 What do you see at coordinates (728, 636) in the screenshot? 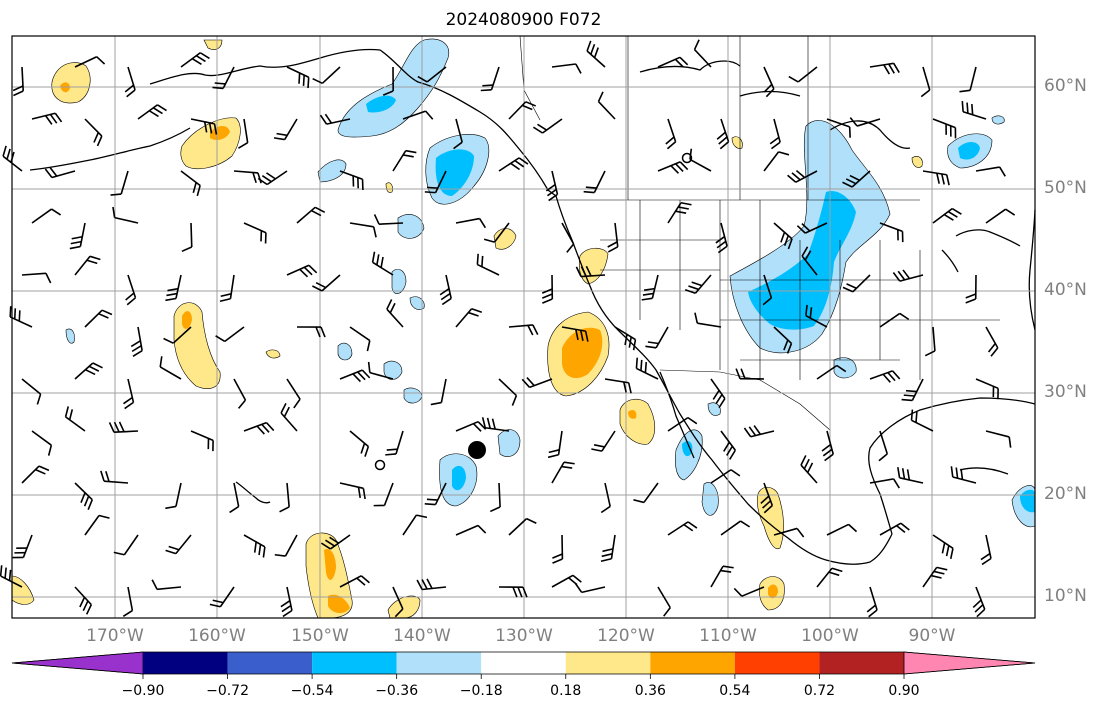
I see `longitude-label: 110°W` at bounding box center [728, 636].